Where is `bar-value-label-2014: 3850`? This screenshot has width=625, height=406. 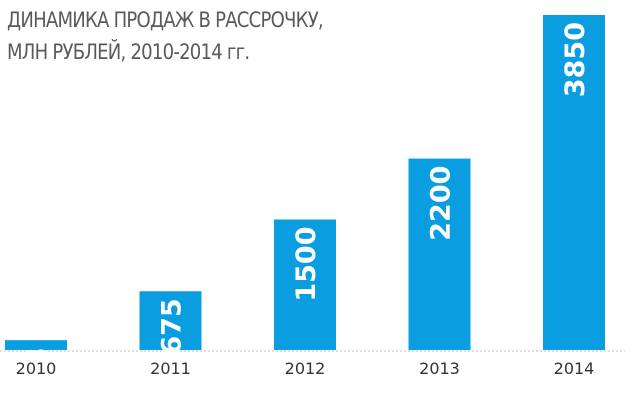
bar-value-label-2014: 3850 is located at coordinates (575, 59).